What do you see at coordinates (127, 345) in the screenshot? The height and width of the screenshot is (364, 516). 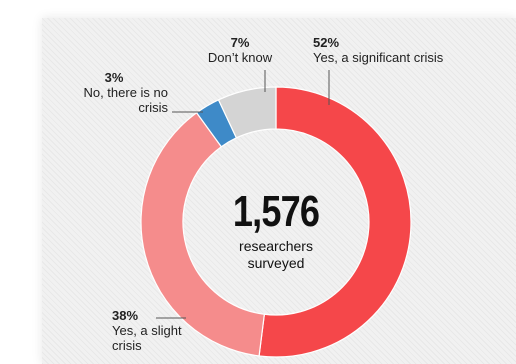 I see `category-label-slight-line2: crisis` at bounding box center [127, 345].